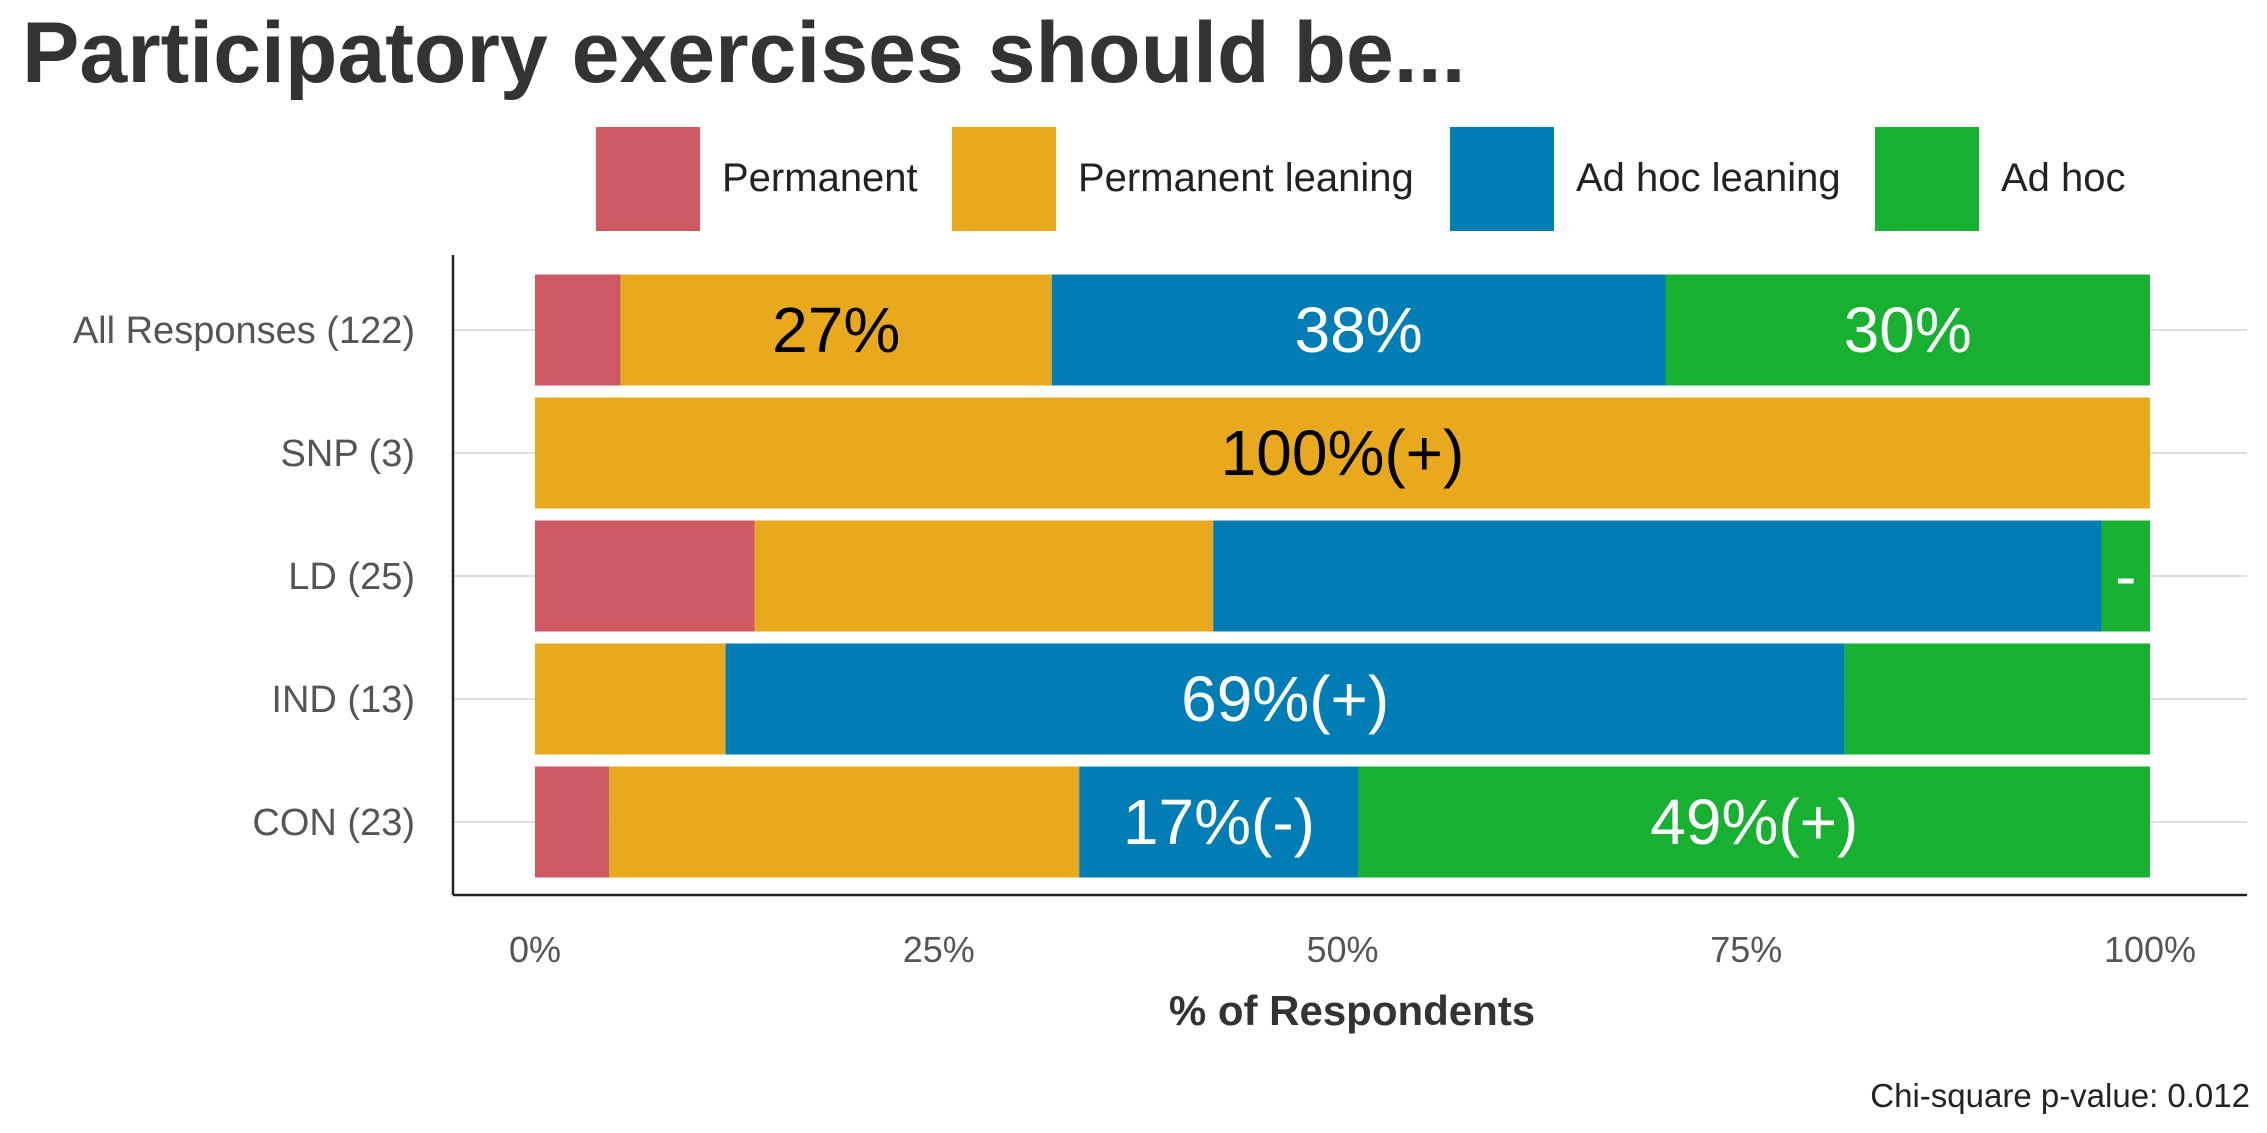 The image size is (2267, 1133). I want to click on legend-label: Permanent leaning, so click(1246, 178).